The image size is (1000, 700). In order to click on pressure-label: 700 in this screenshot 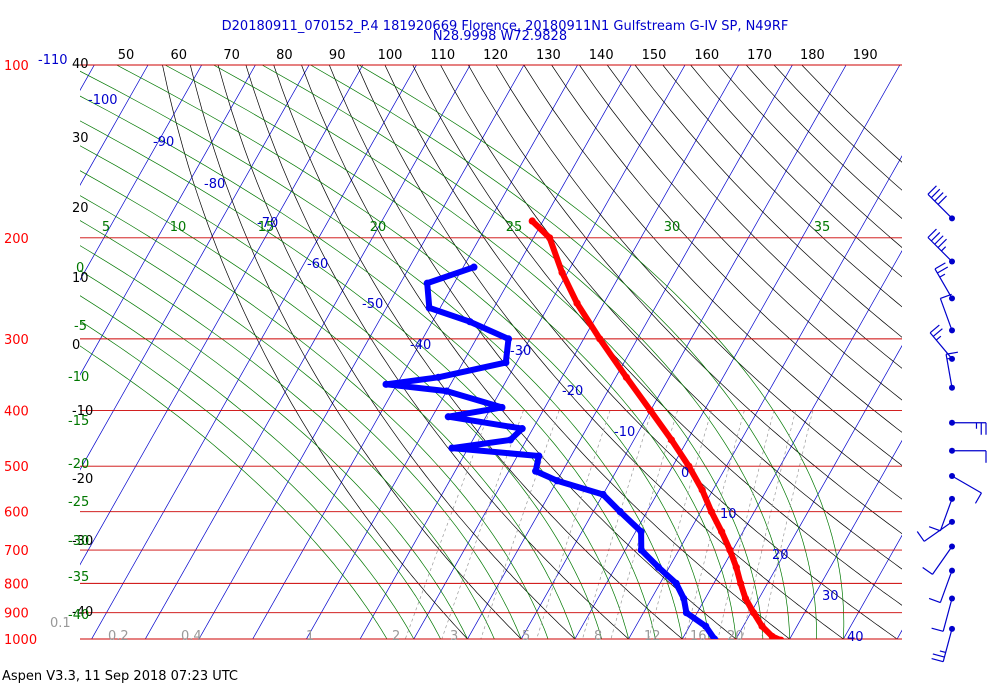, I will do `click(16, 551)`.